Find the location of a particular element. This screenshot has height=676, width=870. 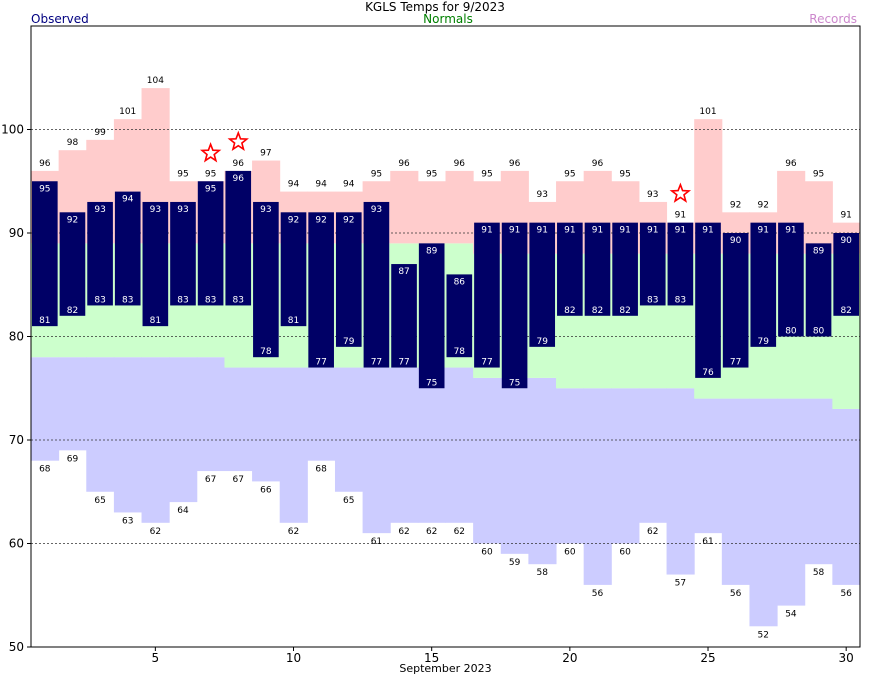

y-tick-label: 50 is located at coordinates (16, 647).